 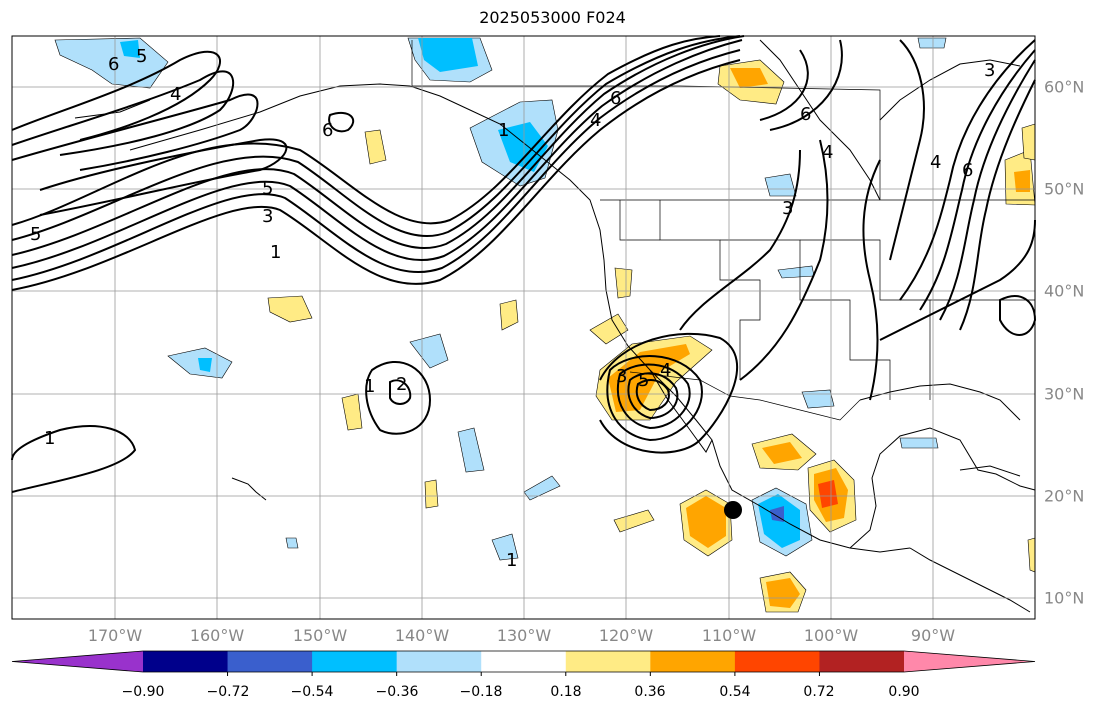 What do you see at coordinates (1064, 87) in the screenshot?
I see `lat-label: 60°N` at bounding box center [1064, 87].